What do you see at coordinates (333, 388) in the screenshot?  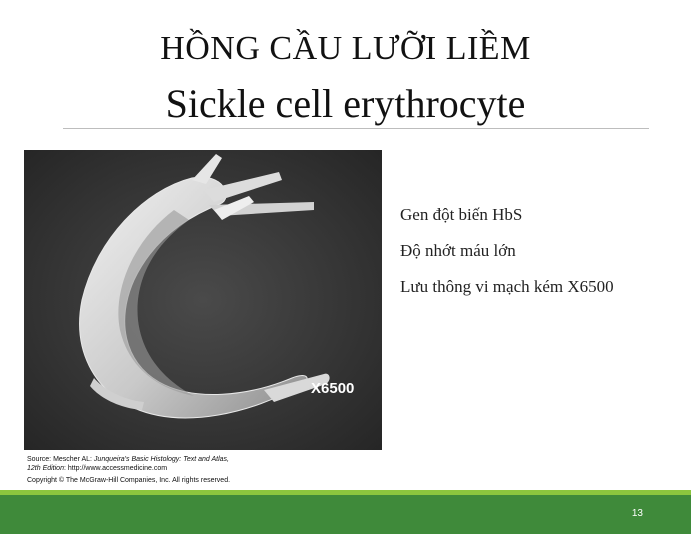 I see `magnification-label: X6500` at bounding box center [333, 388].